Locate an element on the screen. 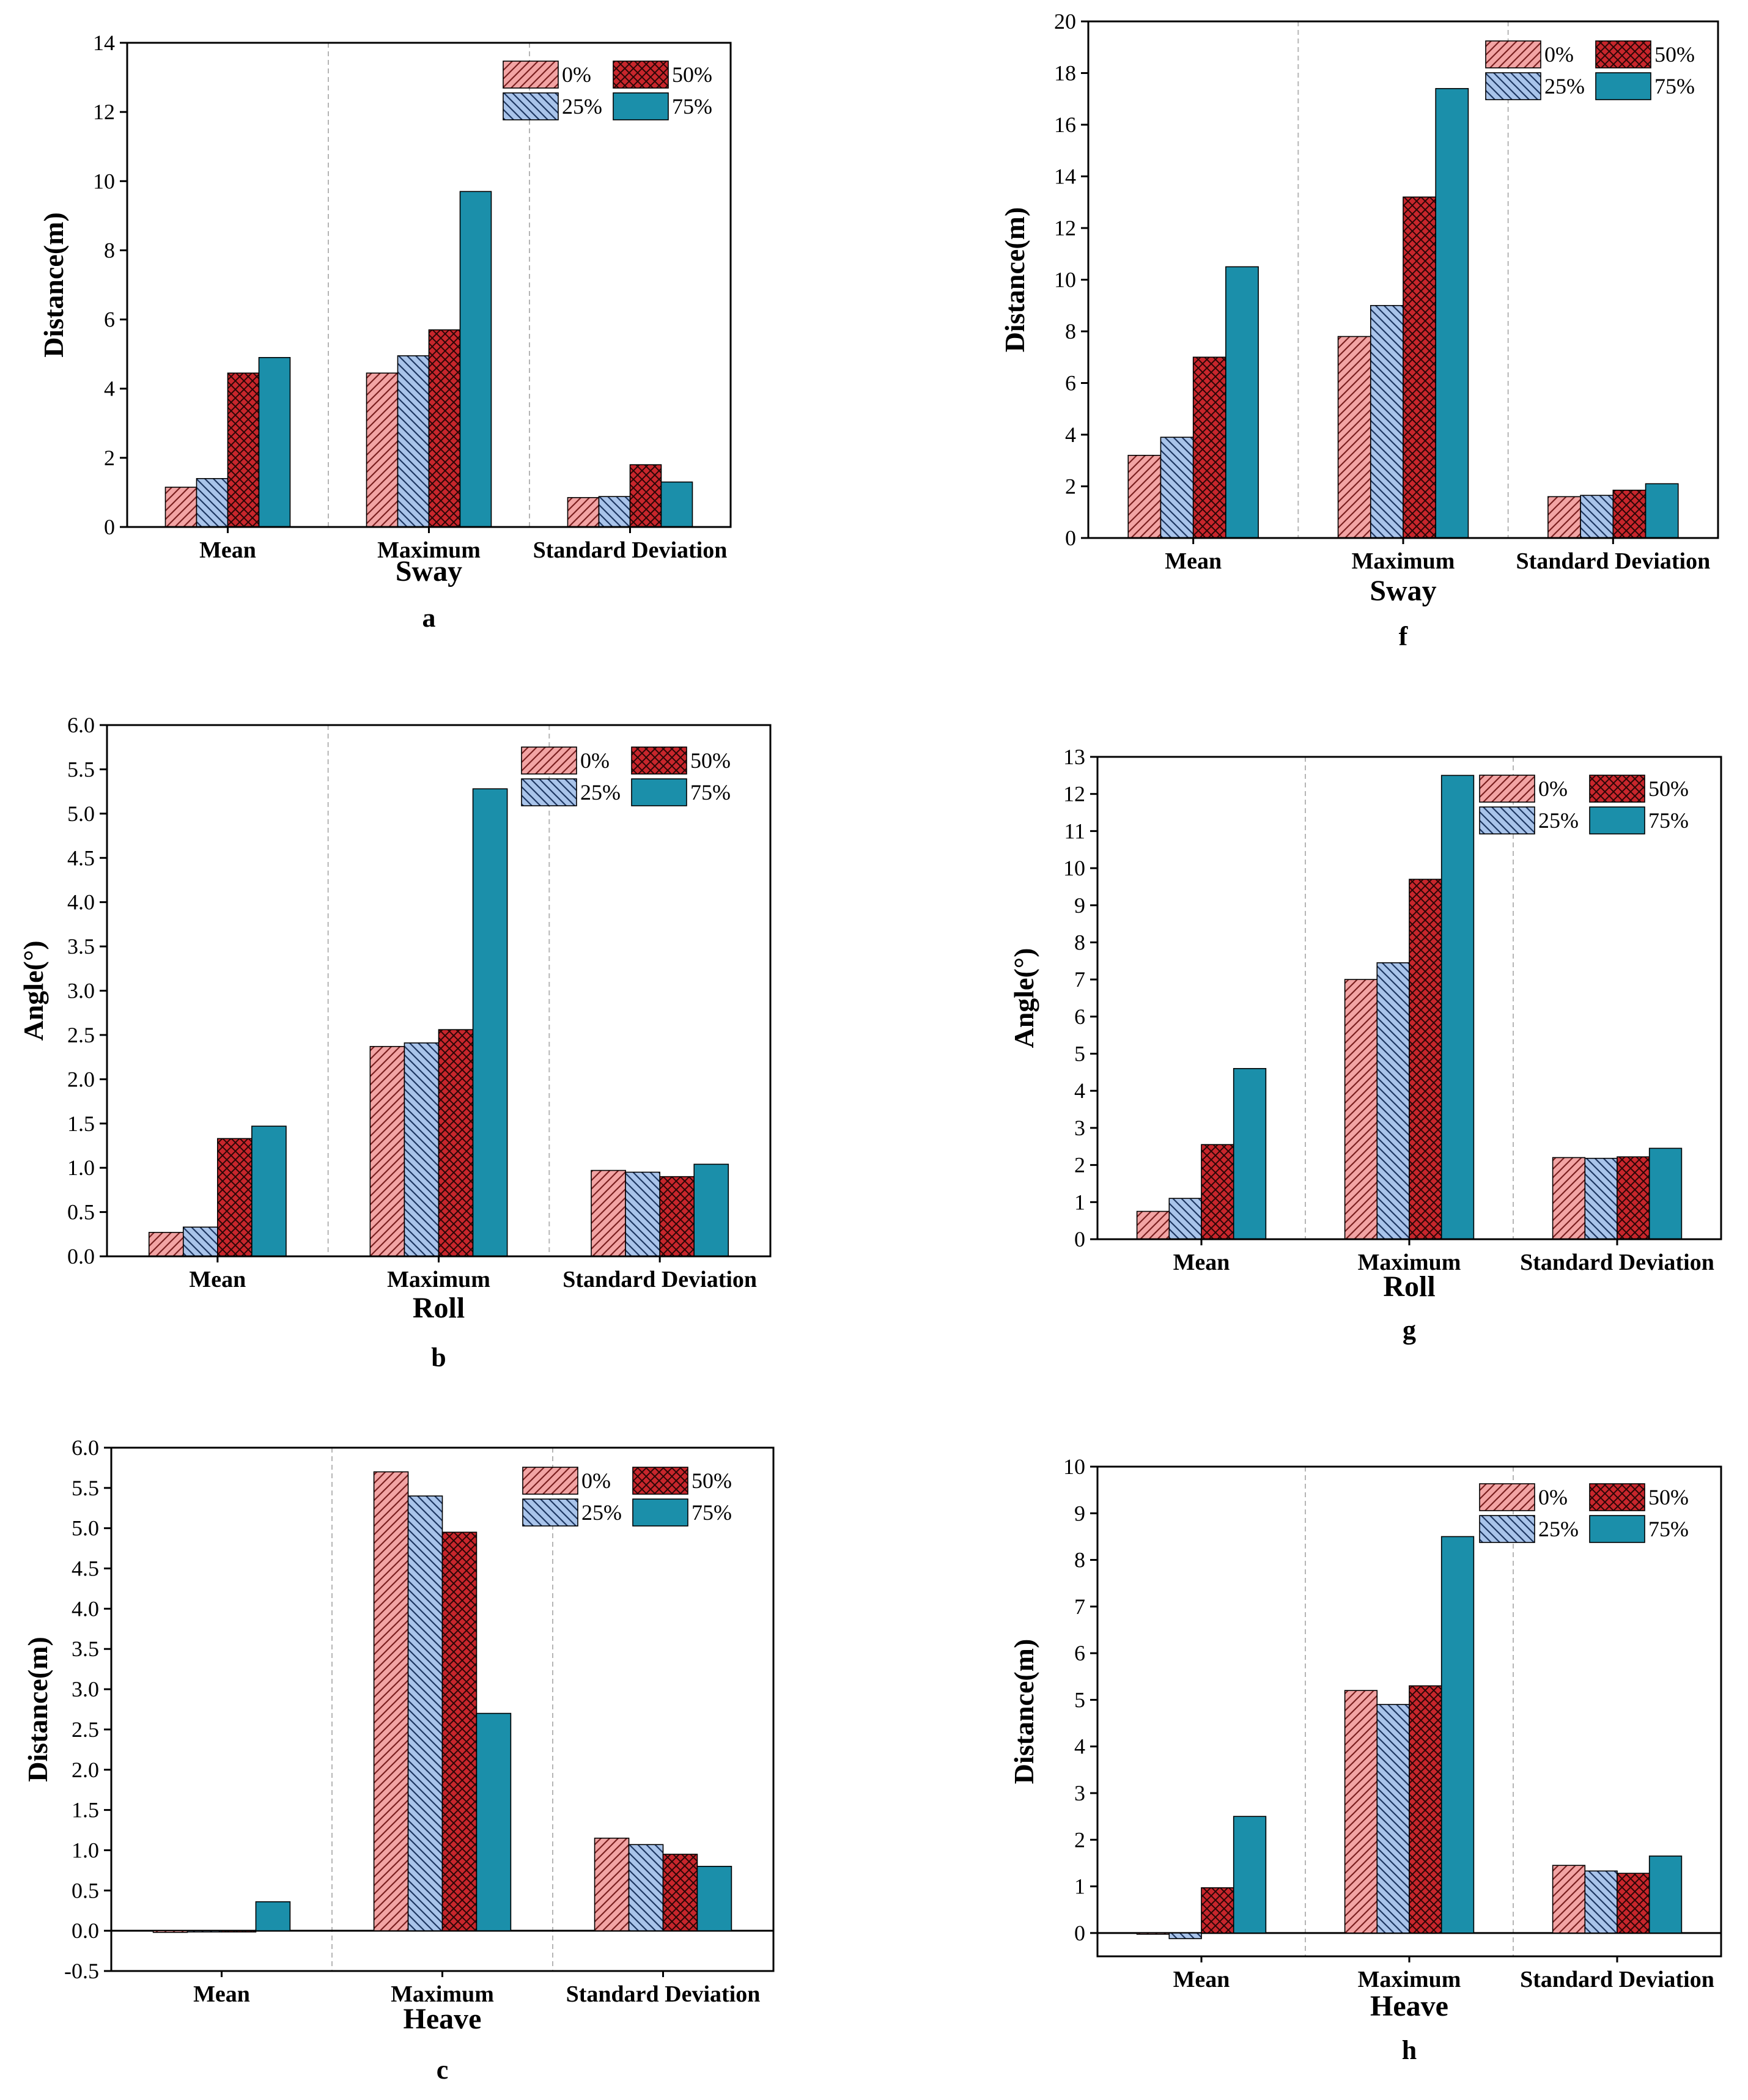 The image size is (1748, 2100). bar-f-25pct-mean is located at coordinates (1177, 488).